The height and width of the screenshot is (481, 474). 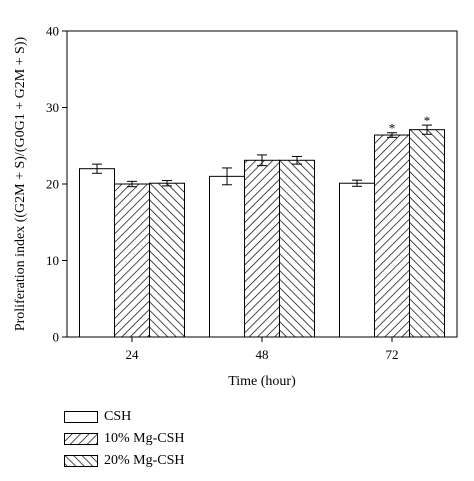 I want to click on y-tick-label-0: 0, so click(x=56, y=337).